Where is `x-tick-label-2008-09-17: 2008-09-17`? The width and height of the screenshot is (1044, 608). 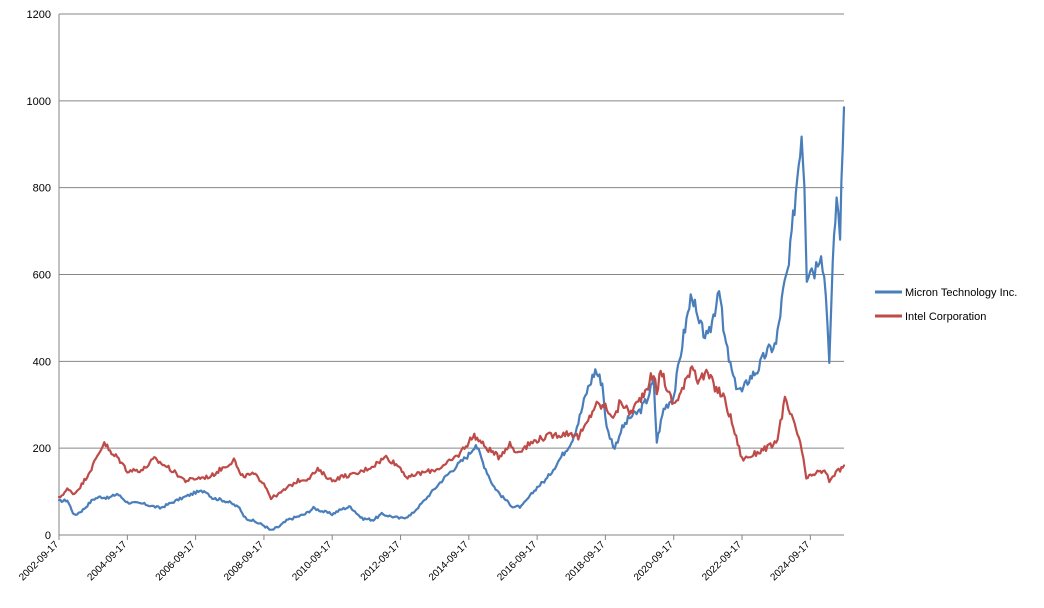
x-tick-label-2008-09-17: 2008-09-17 is located at coordinates (244, 561).